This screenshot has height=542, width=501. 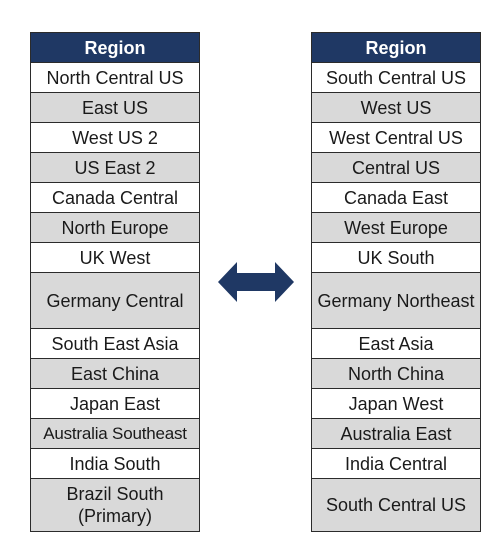 I want to click on region-cell: Germany Northeast, so click(x=396, y=300).